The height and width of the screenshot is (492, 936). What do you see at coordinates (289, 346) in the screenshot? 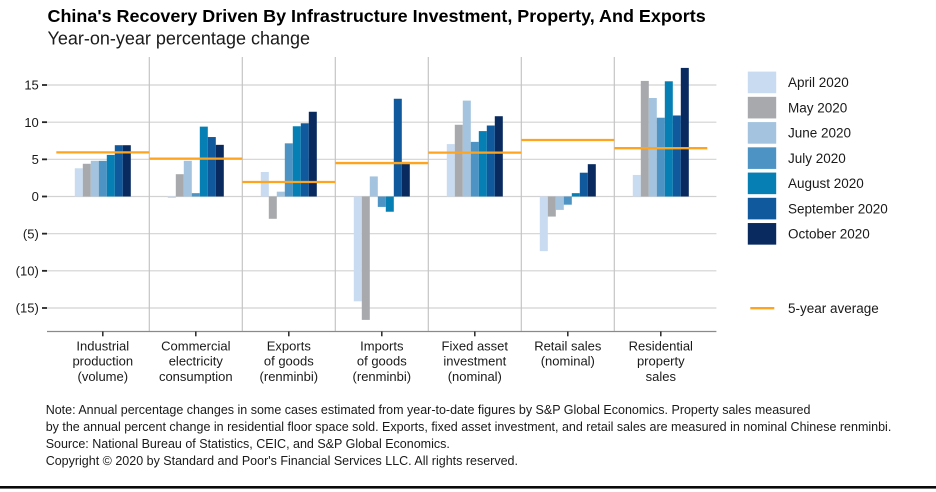
I see `svg-text: Exports` at bounding box center [289, 346].